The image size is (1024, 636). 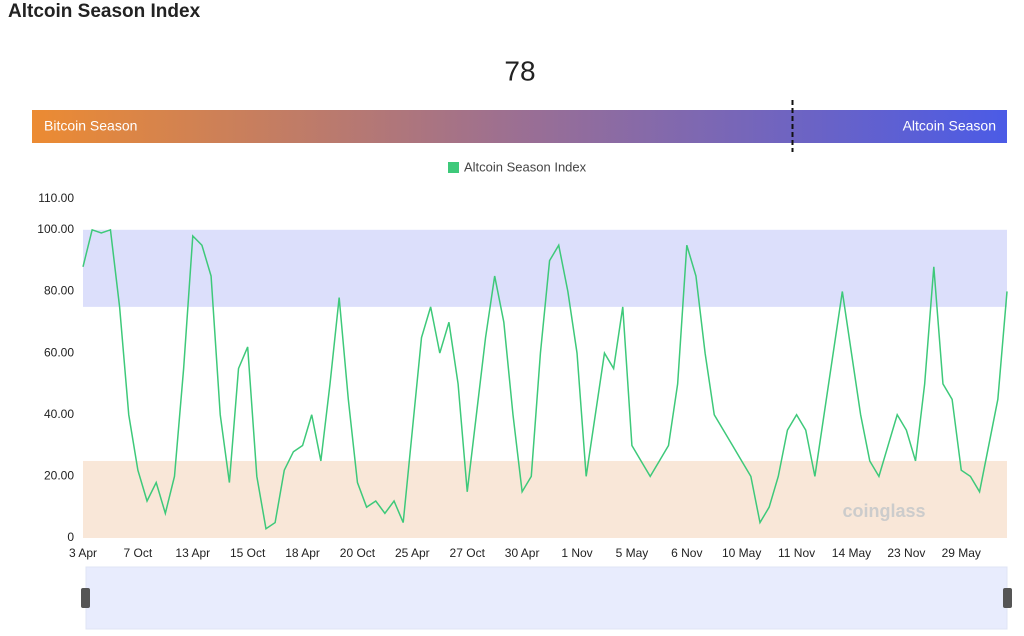 I want to click on gauge-right-label: Altcoin Season, so click(x=949, y=126).